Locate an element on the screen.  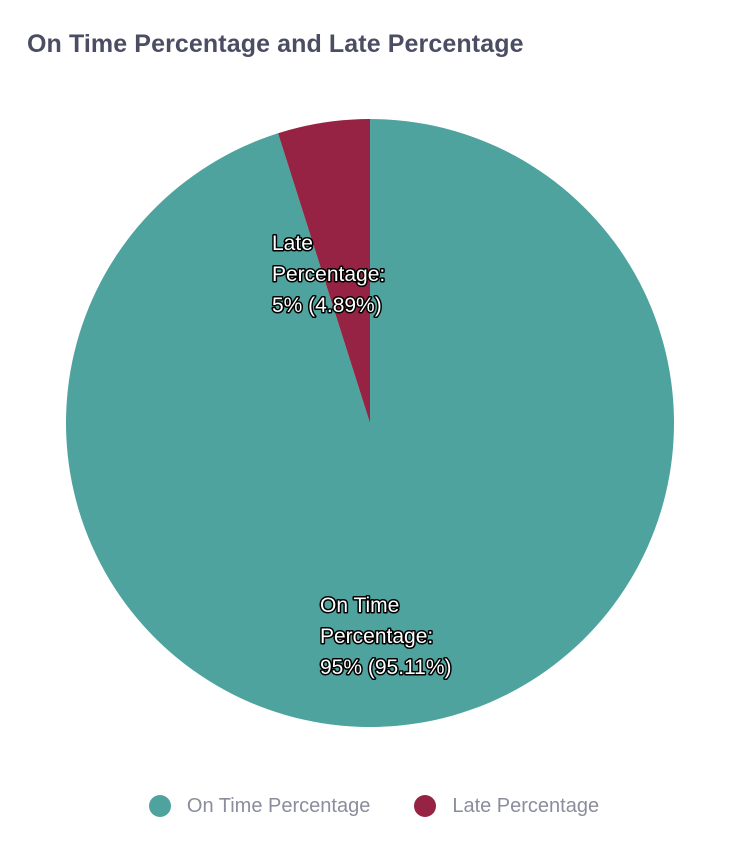
slice-label-line: 95% (95.11%) is located at coordinates (386, 667).